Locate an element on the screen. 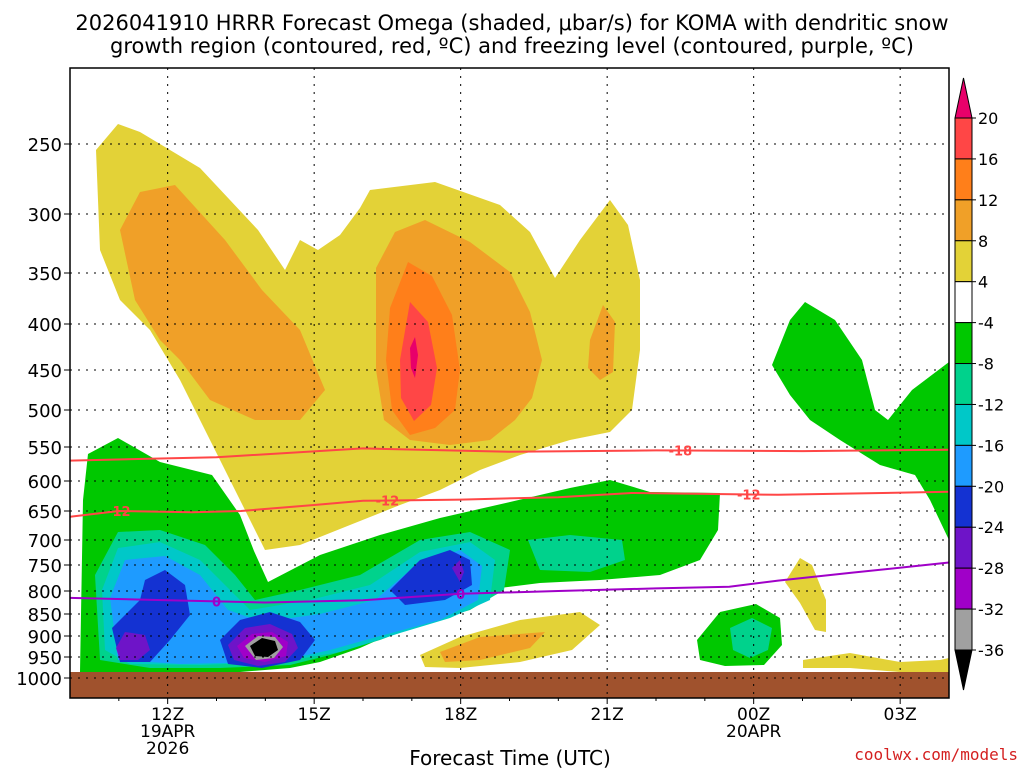  omega-area-minus24-minus28 is located at coordinates (133, 646).